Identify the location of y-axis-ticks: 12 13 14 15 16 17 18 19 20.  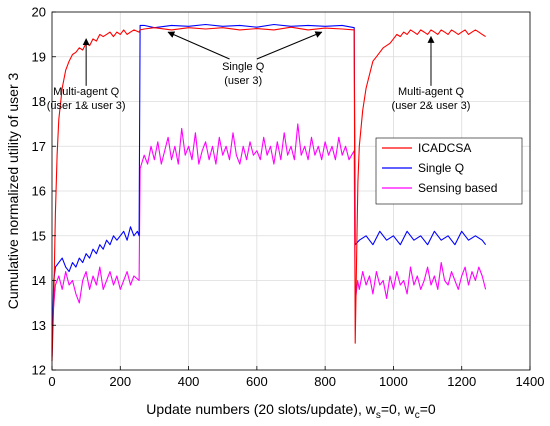
(44, 191).